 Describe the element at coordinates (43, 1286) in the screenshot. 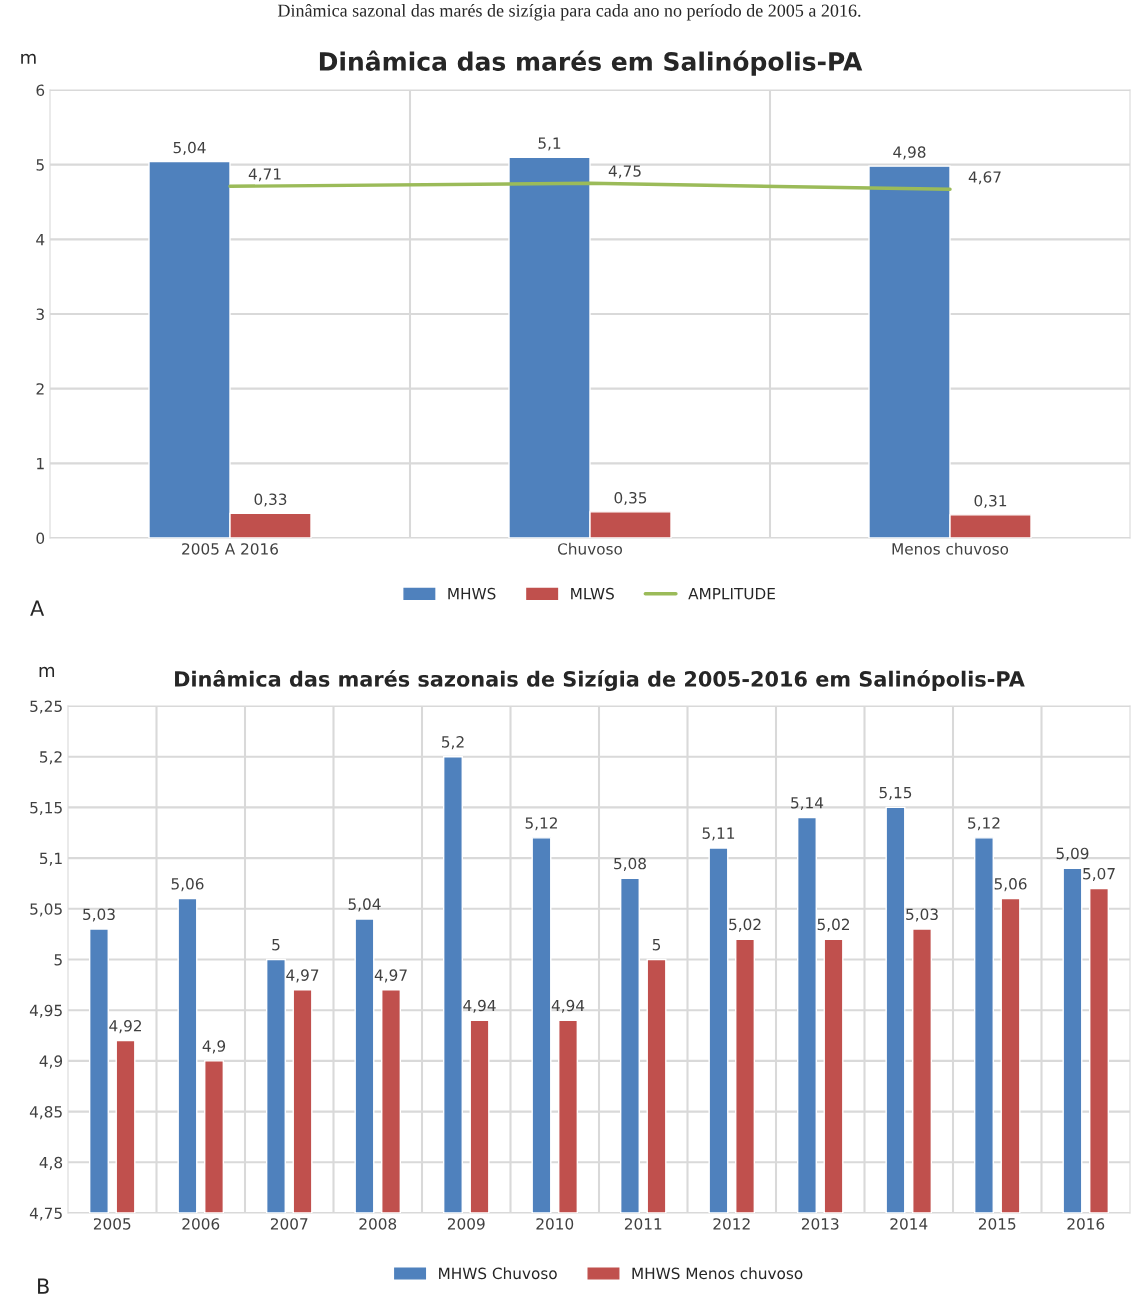

I see `text: B` at that location.